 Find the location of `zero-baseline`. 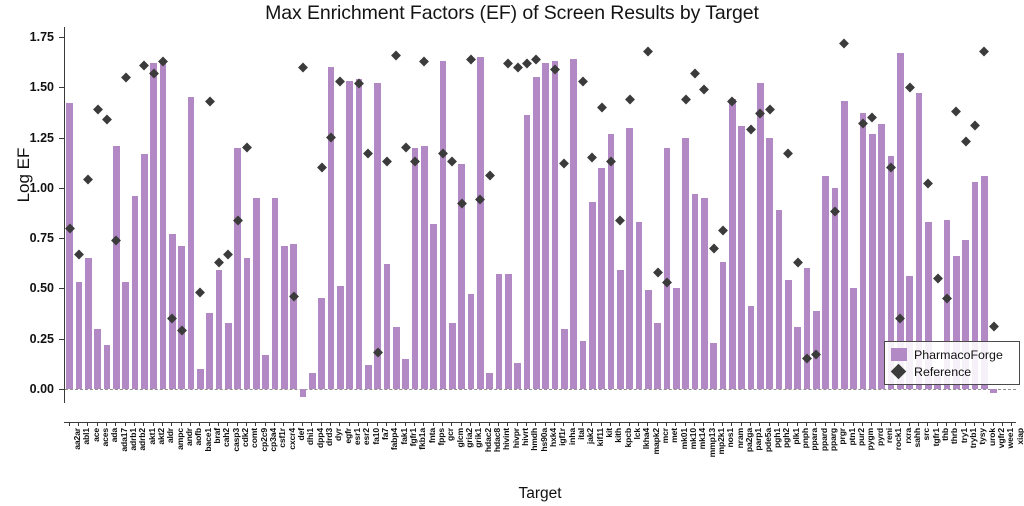

zero-baseline is located at coordinates (540, 389).